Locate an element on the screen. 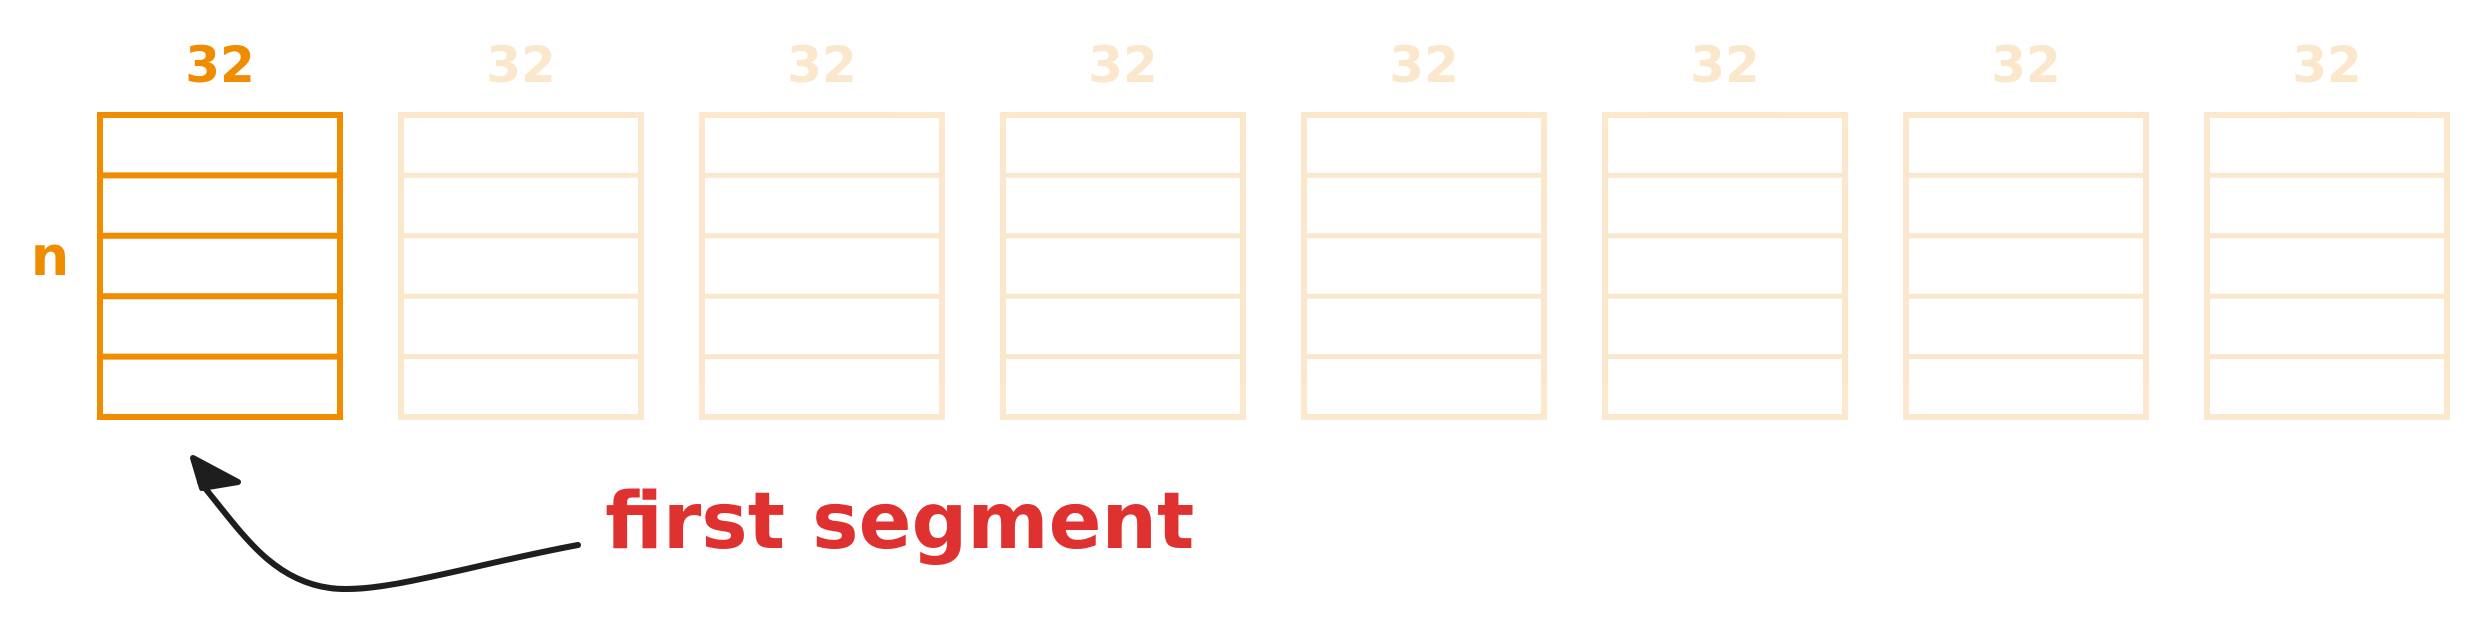  segment-2: 32 is located at coordinates (521, 228).